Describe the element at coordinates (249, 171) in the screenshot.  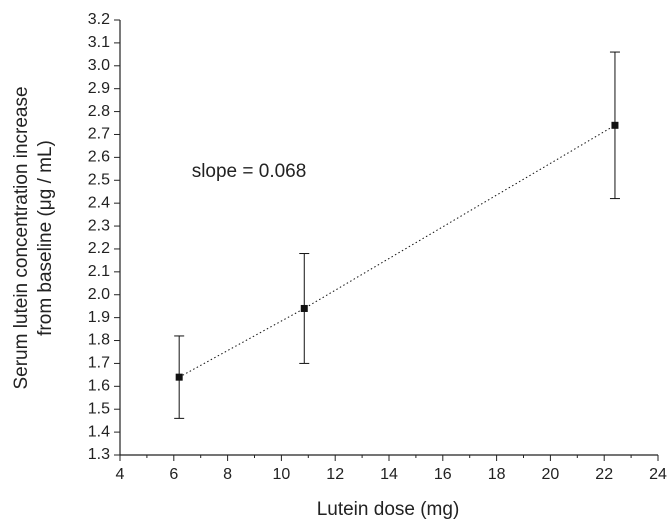
I see `annotation: slope = 0.068` at that location.